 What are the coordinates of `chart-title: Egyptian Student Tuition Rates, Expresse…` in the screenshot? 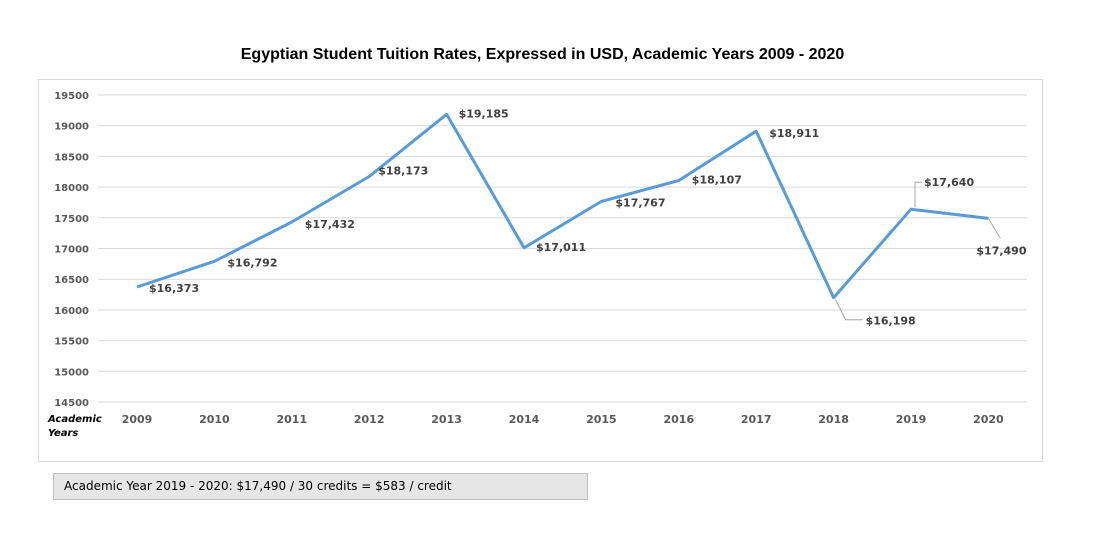 It's located at (542, 54).